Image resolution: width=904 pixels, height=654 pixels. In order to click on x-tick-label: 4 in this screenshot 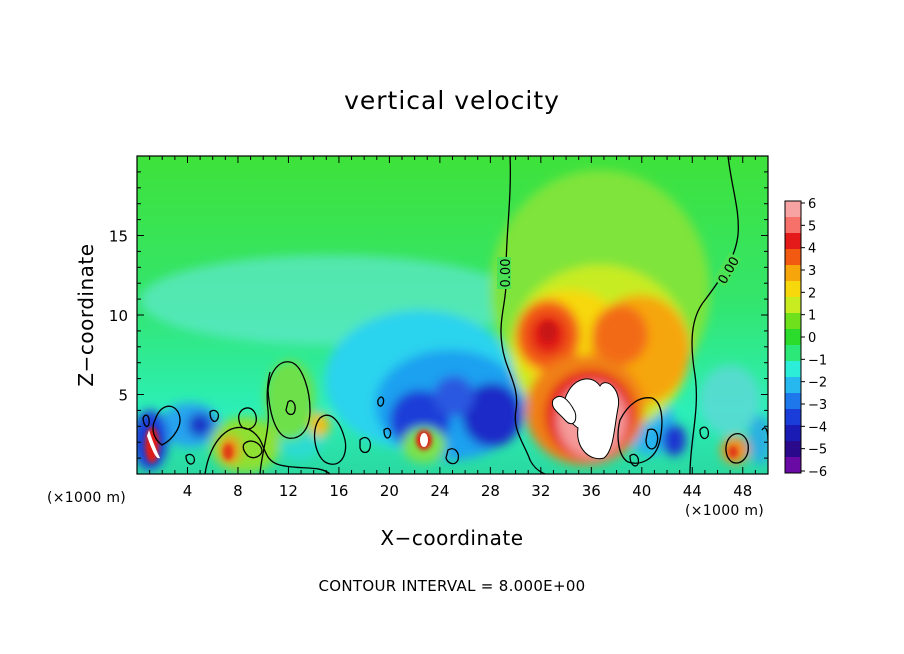, I will do `click(188, 491)`.